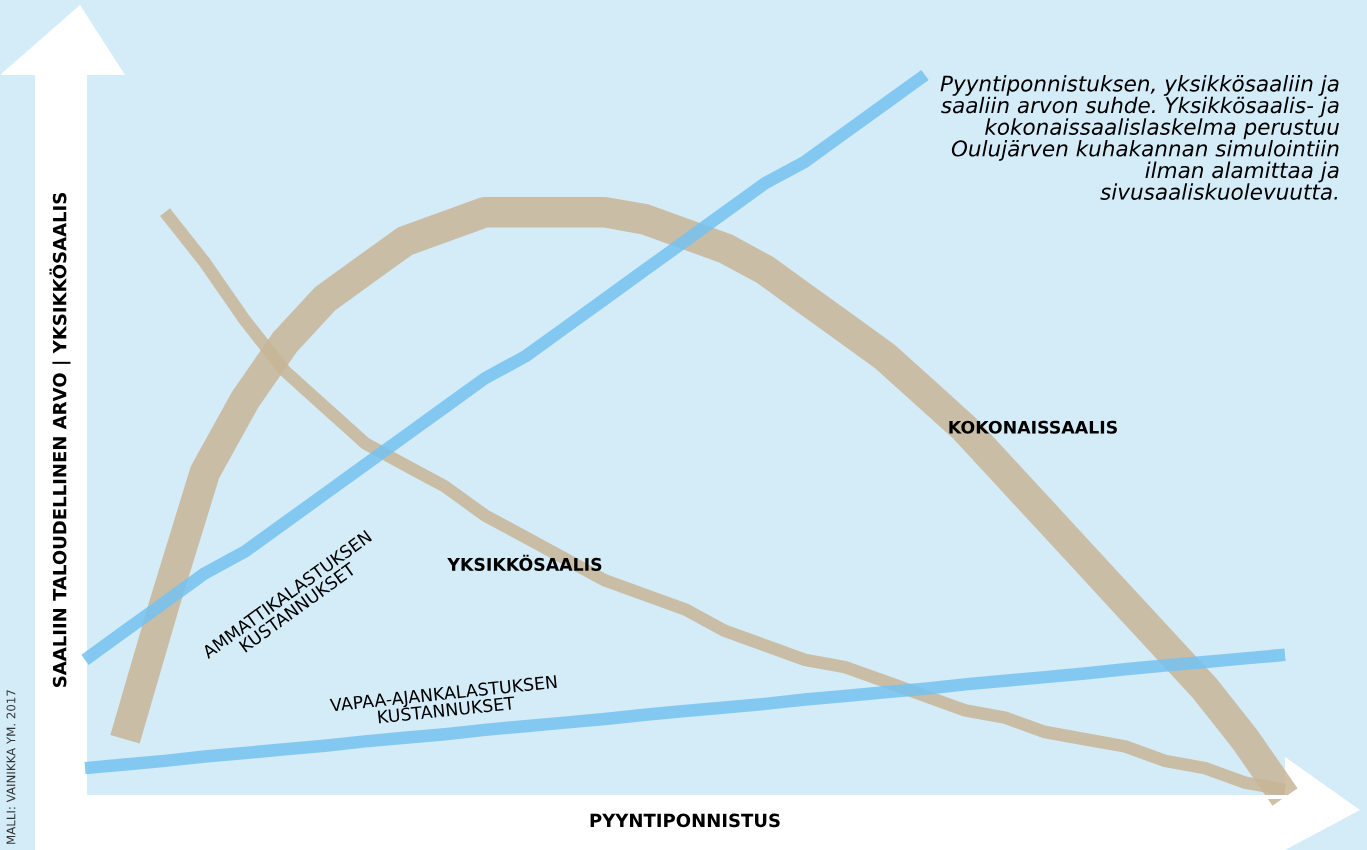  Describe the element at coordinates (1033, 427) in the screenshot. I see `series-label: KOKONAISSAALIS` at that location.